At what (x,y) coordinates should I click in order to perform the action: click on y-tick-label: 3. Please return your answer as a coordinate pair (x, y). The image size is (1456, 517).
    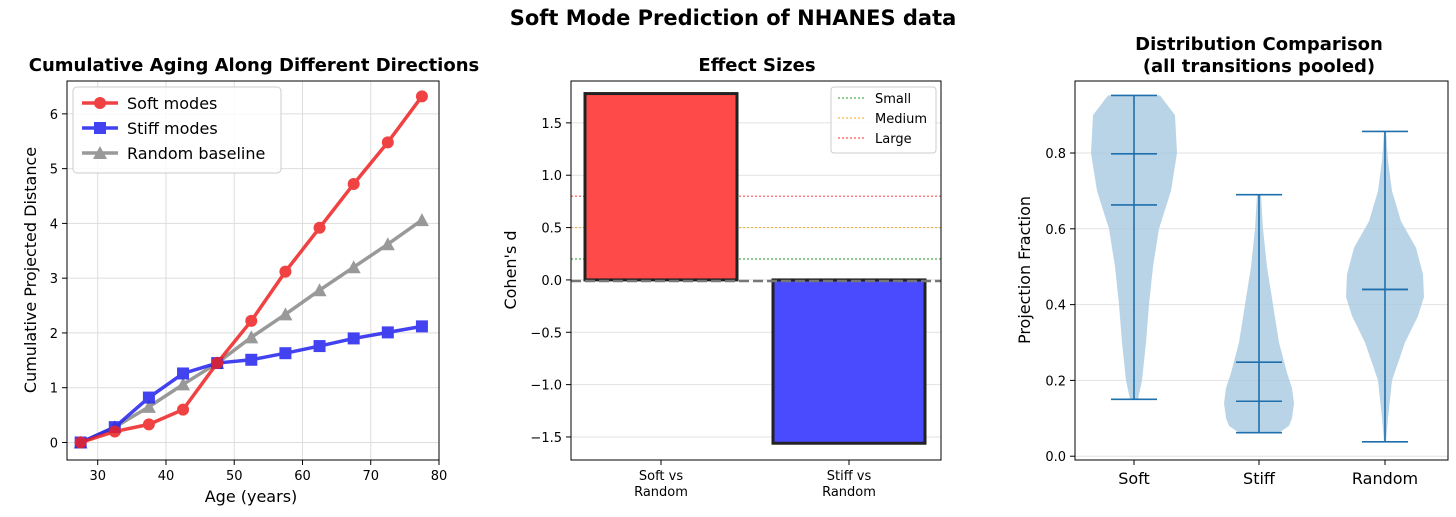
    Looking at the image, I should click on (54, 279).